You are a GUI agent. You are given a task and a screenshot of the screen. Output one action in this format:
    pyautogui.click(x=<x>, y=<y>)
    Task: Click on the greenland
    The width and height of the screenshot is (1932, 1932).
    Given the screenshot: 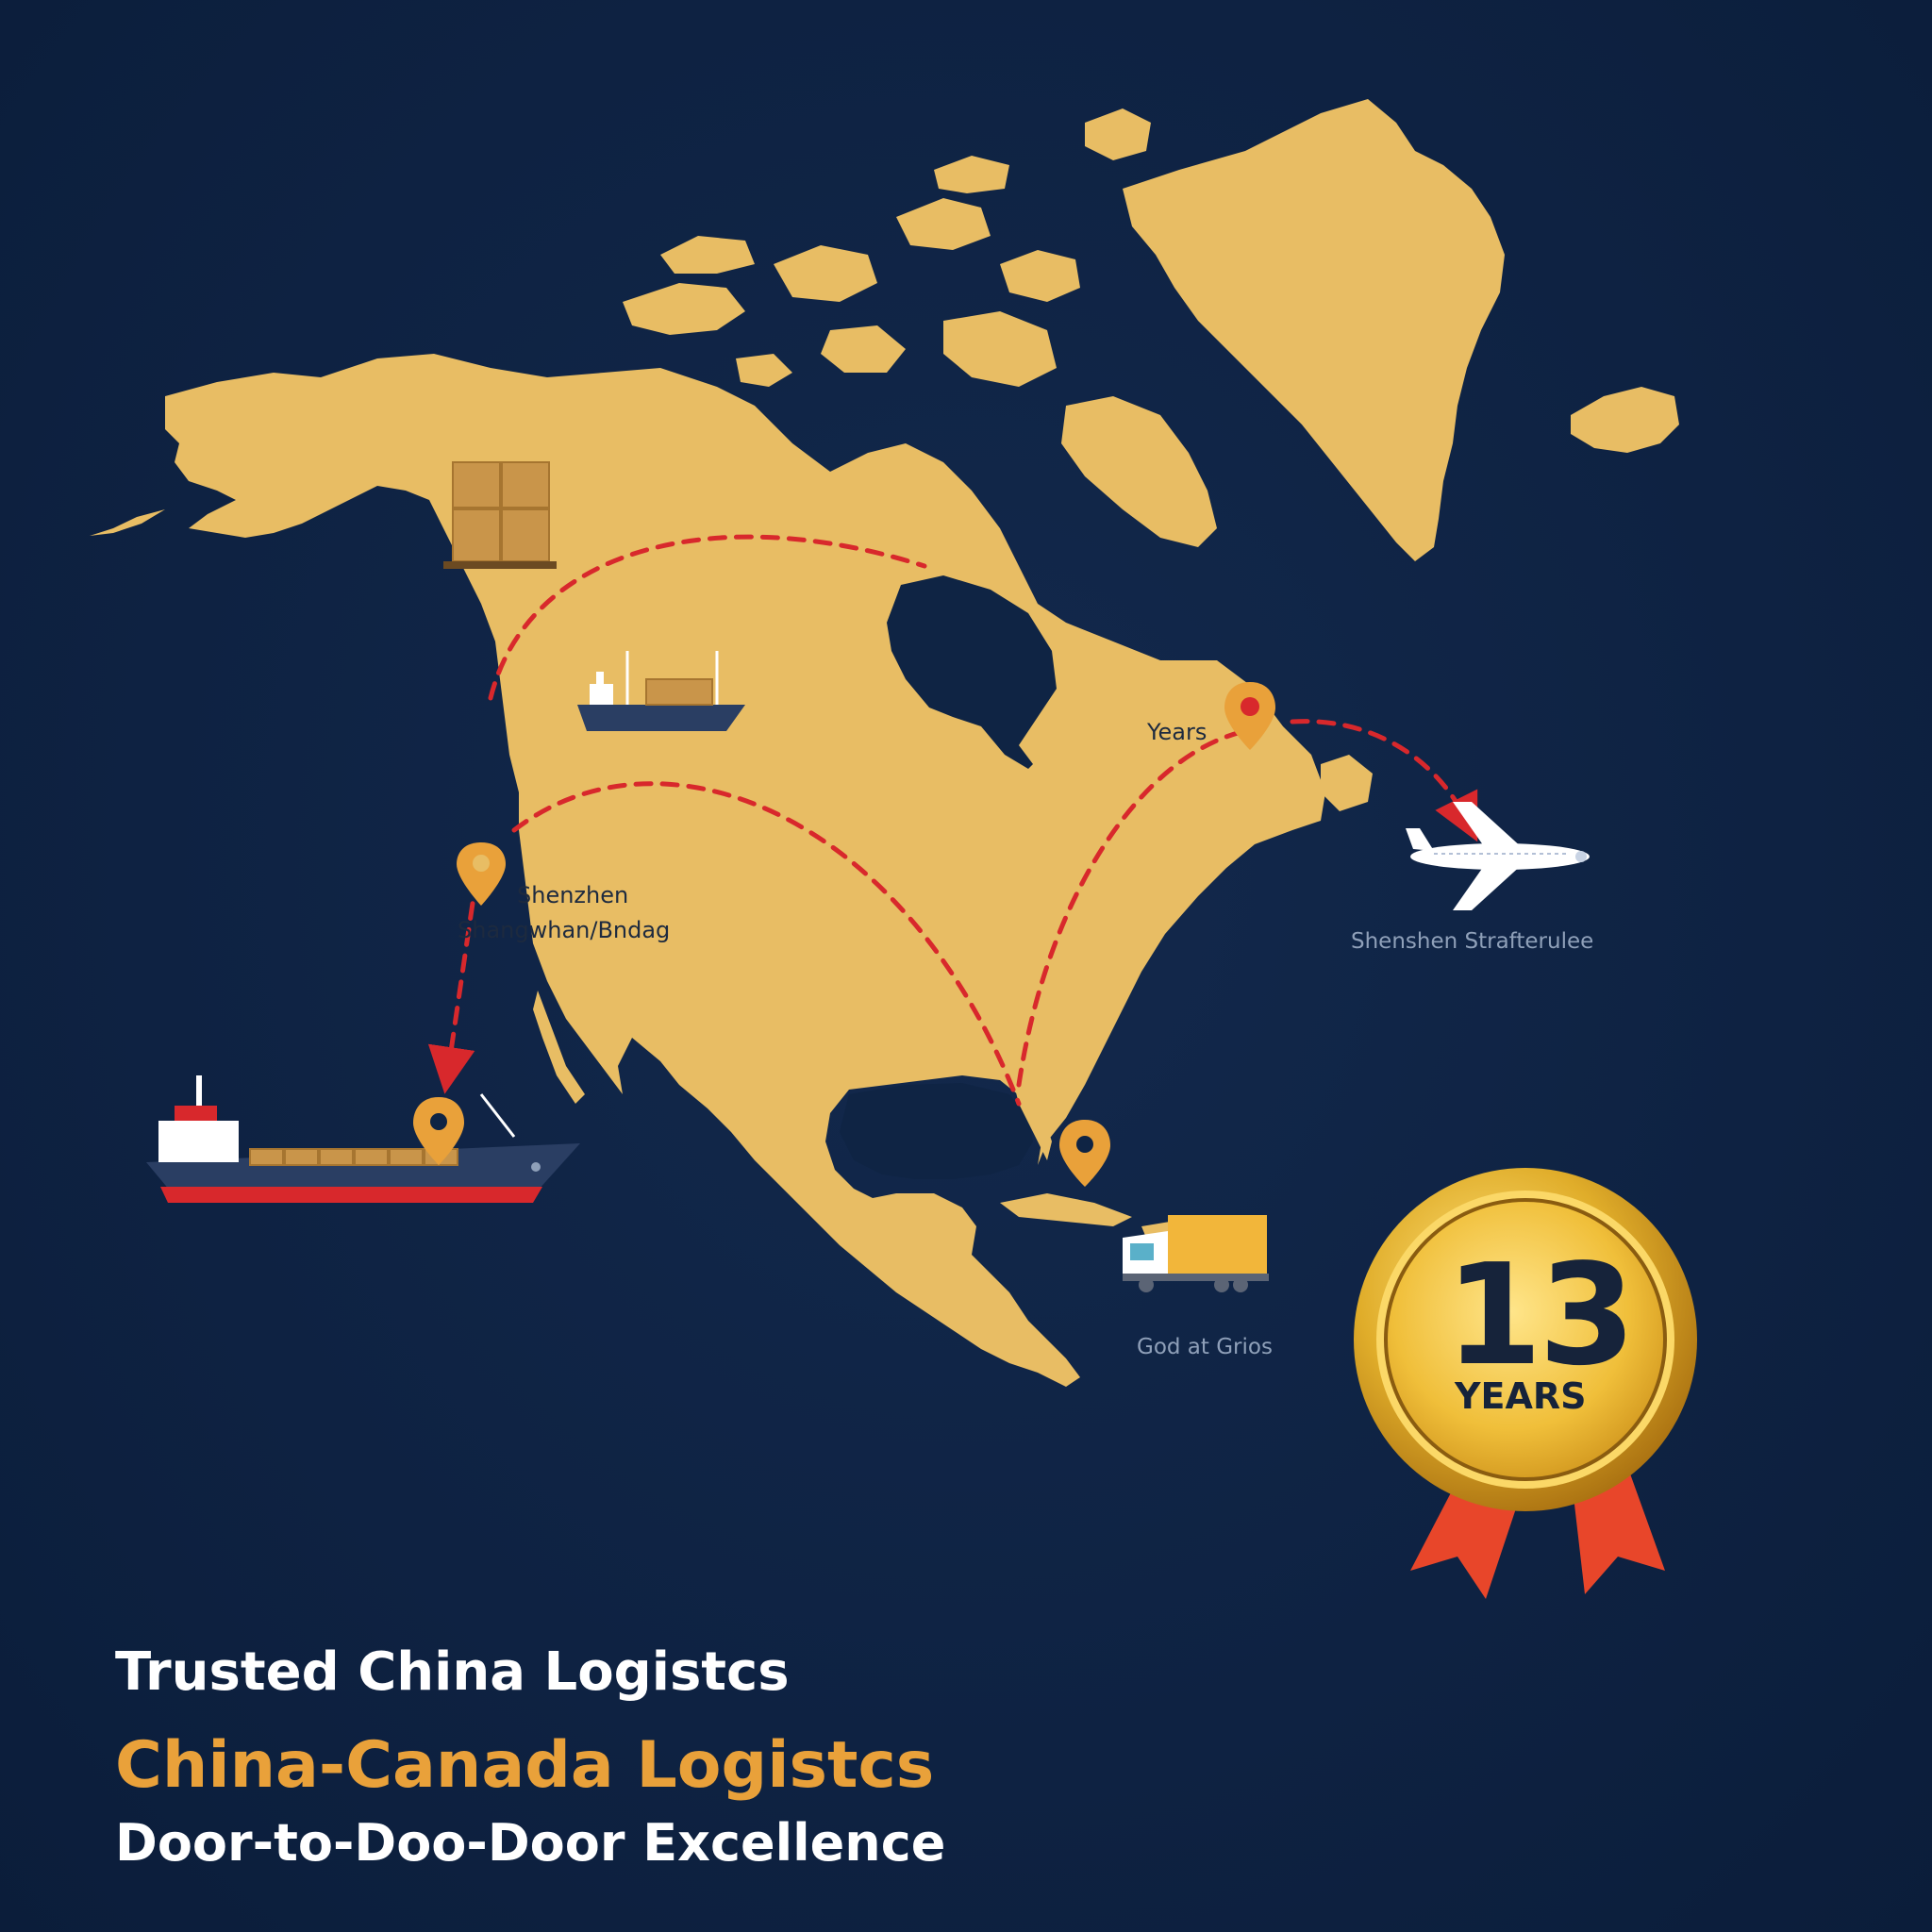 What is the action you would take?
    pyautogui.click(x=1314, y=330)
    